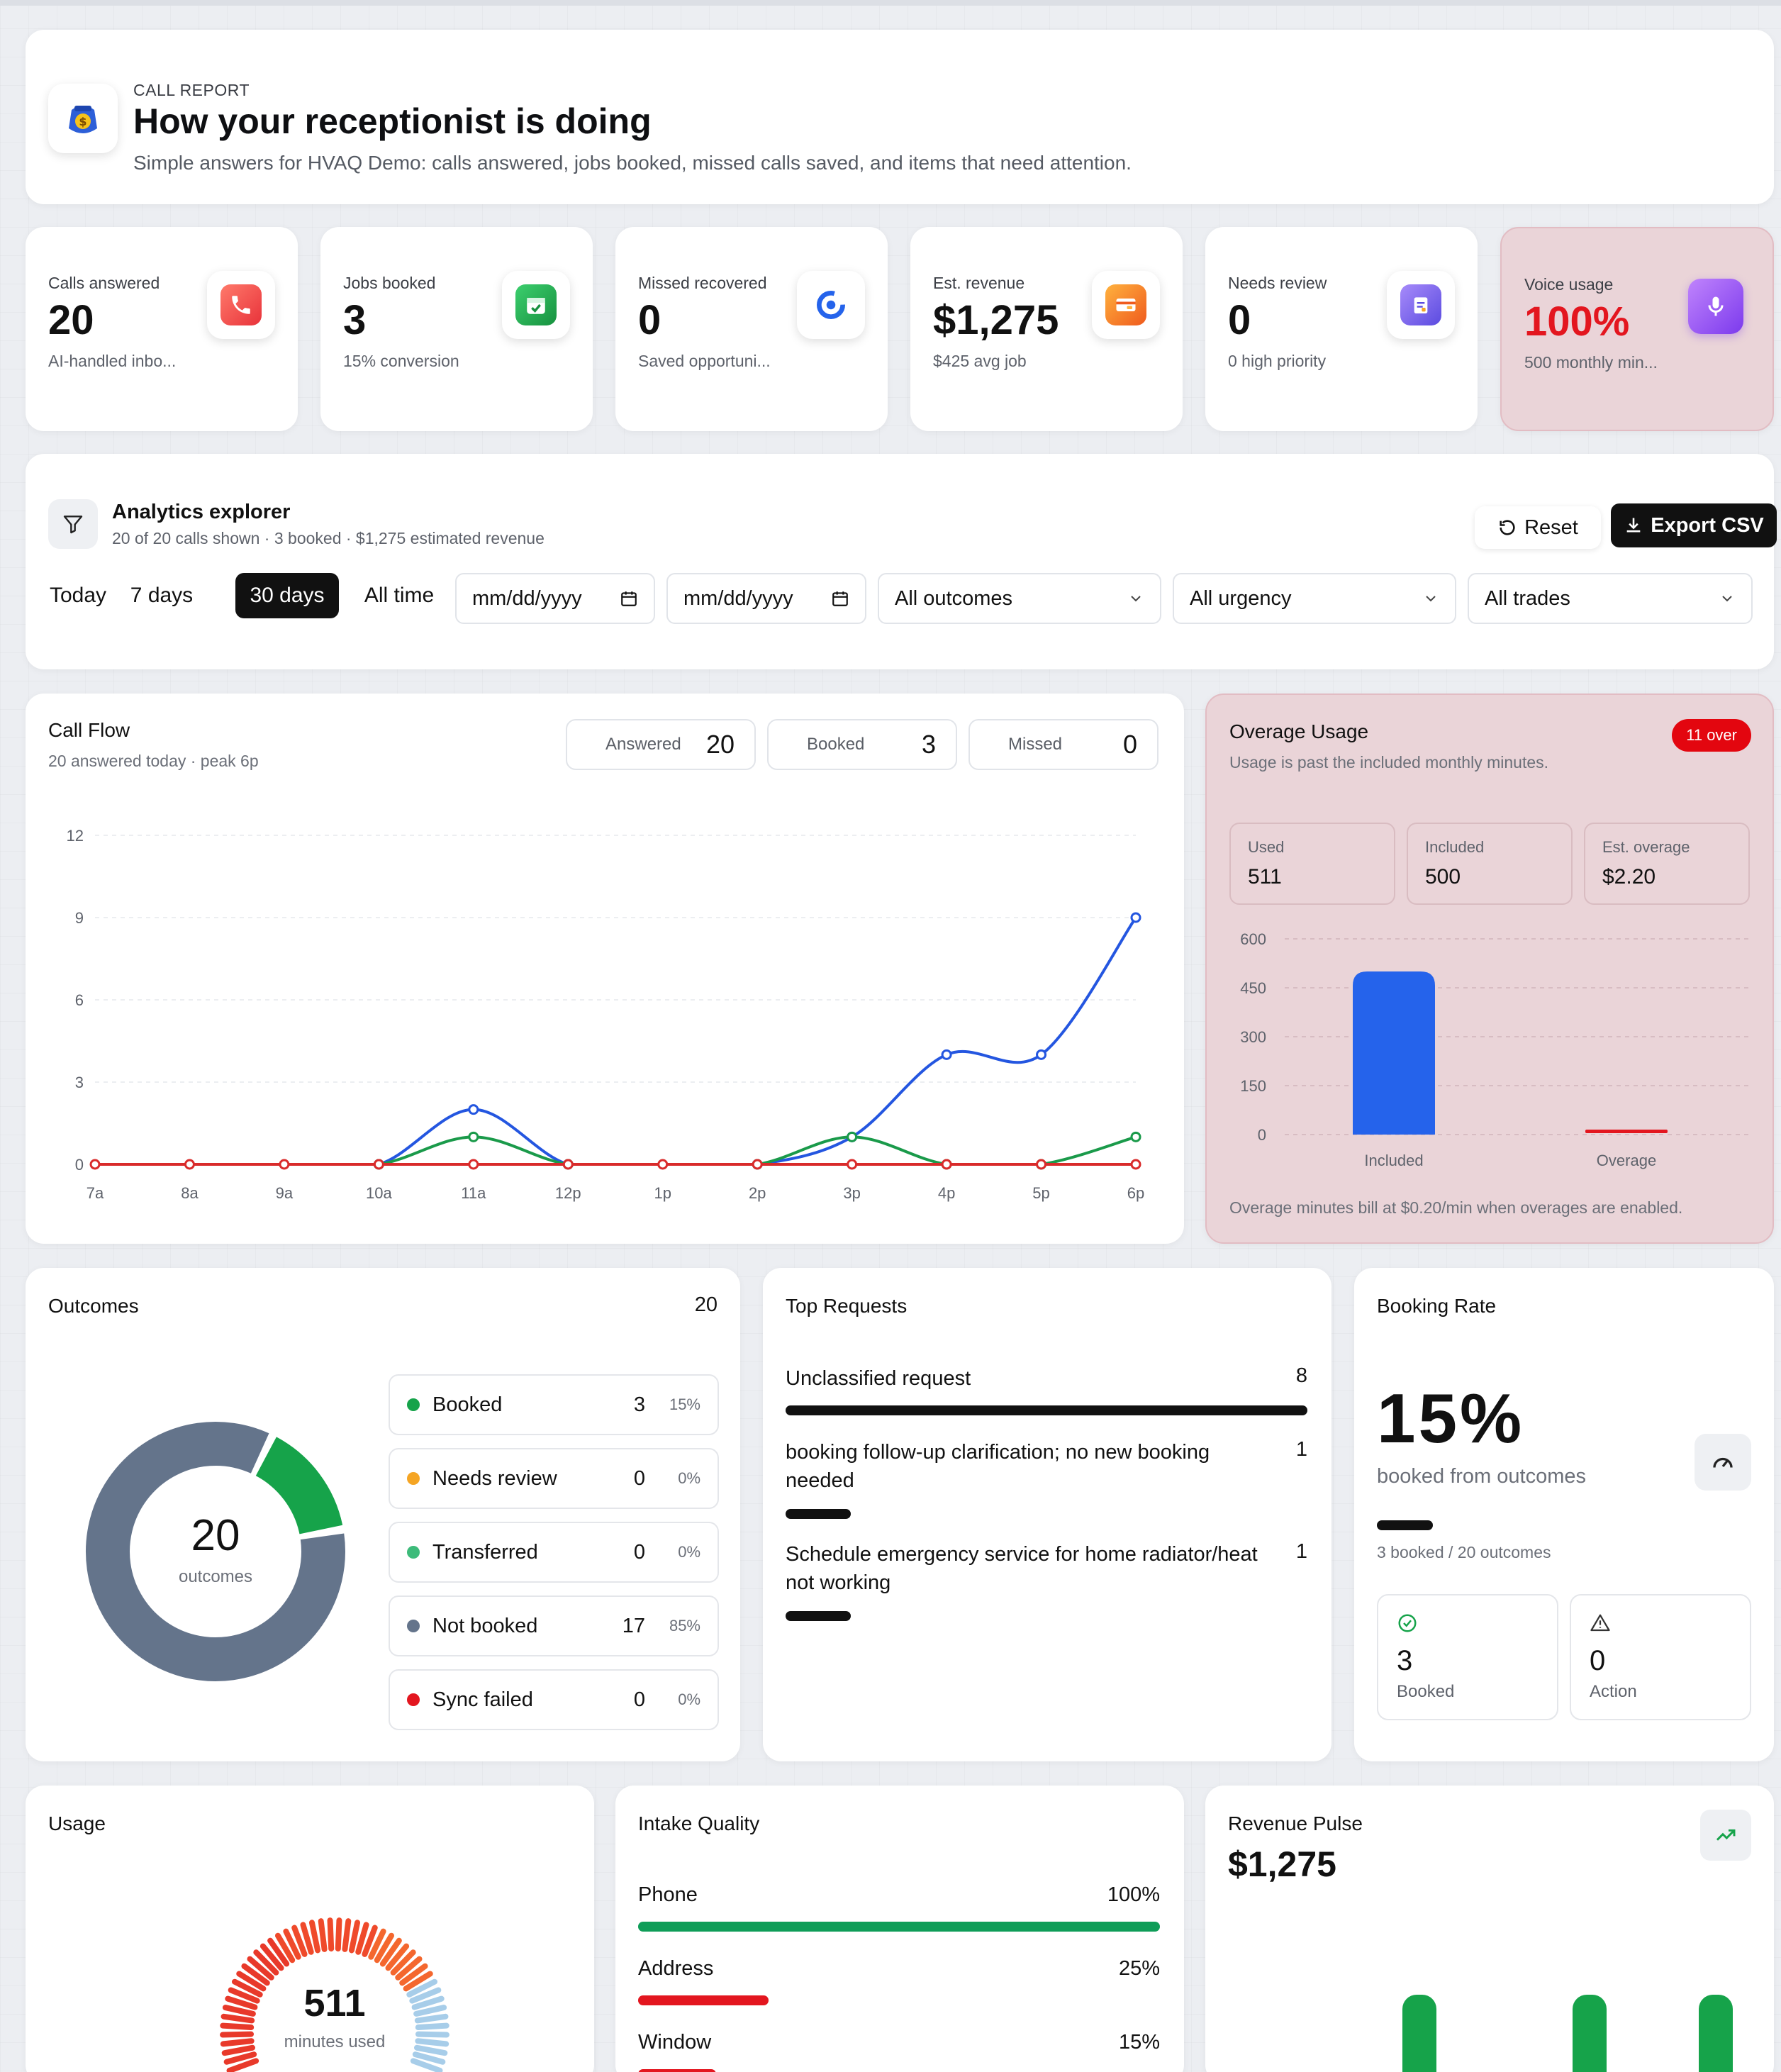 The image size is (1781, 2072). I want to click on y-tick-label: 300, so click(1253, 1037).